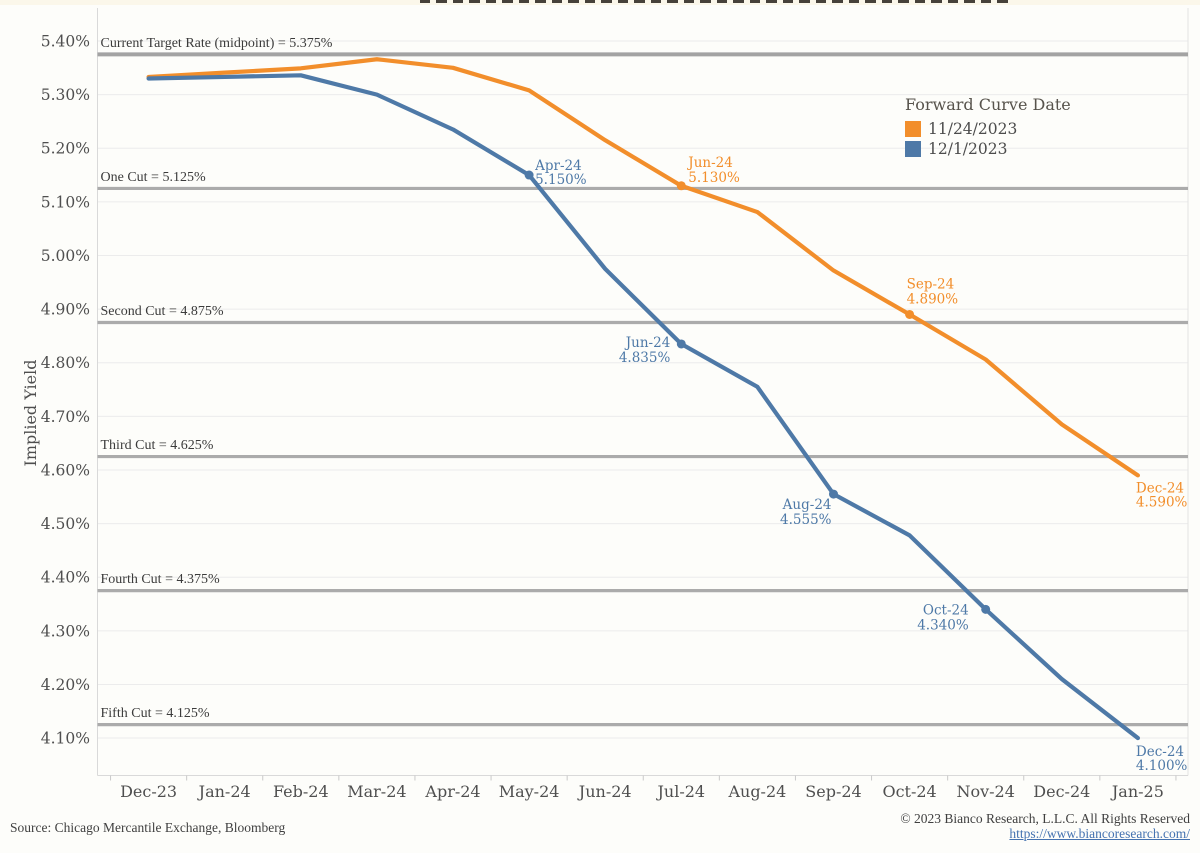 This screenshot has height=853, width=1200. Describe the element at coordinates (65, 631) in the screenshot. I see `y-tick-label: 4.30%` at that location.